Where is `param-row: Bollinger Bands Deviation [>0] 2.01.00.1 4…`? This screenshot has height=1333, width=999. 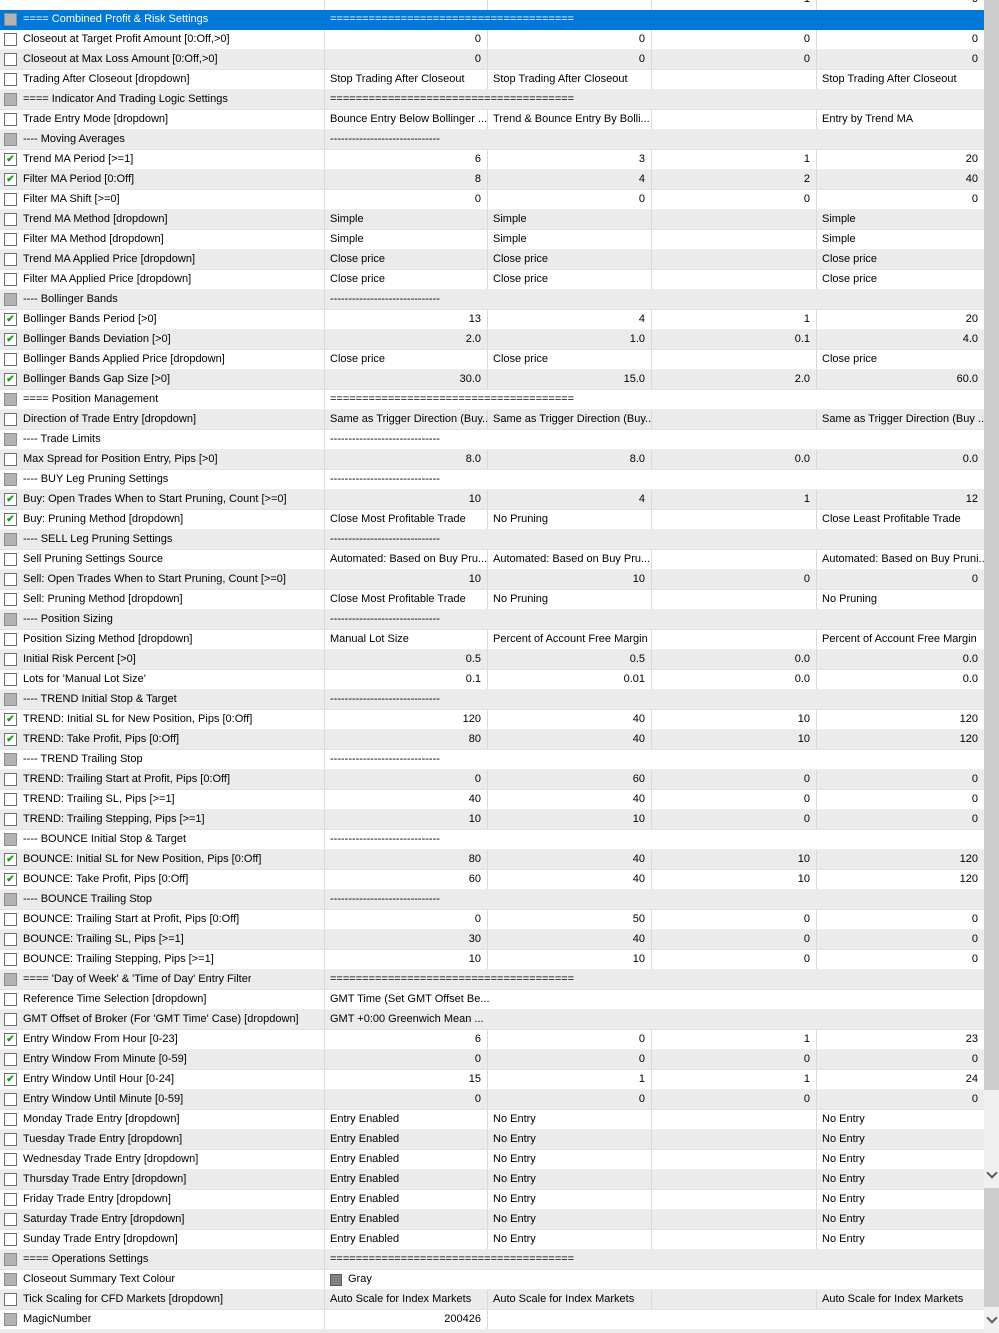
param-row: Bollinger Bands Deviation [>0] 2.01.00.1 4… is located at coordinates (492, 340).